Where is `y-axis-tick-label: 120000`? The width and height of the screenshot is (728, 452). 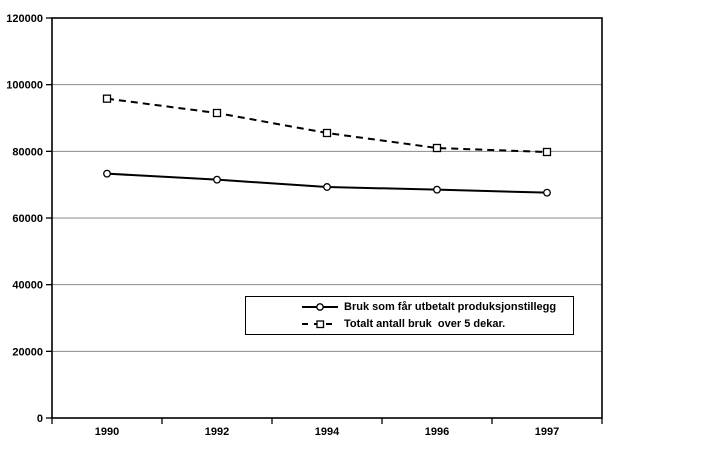 y-axis-tick-label: 120000 is located at coordinates (24, 19).